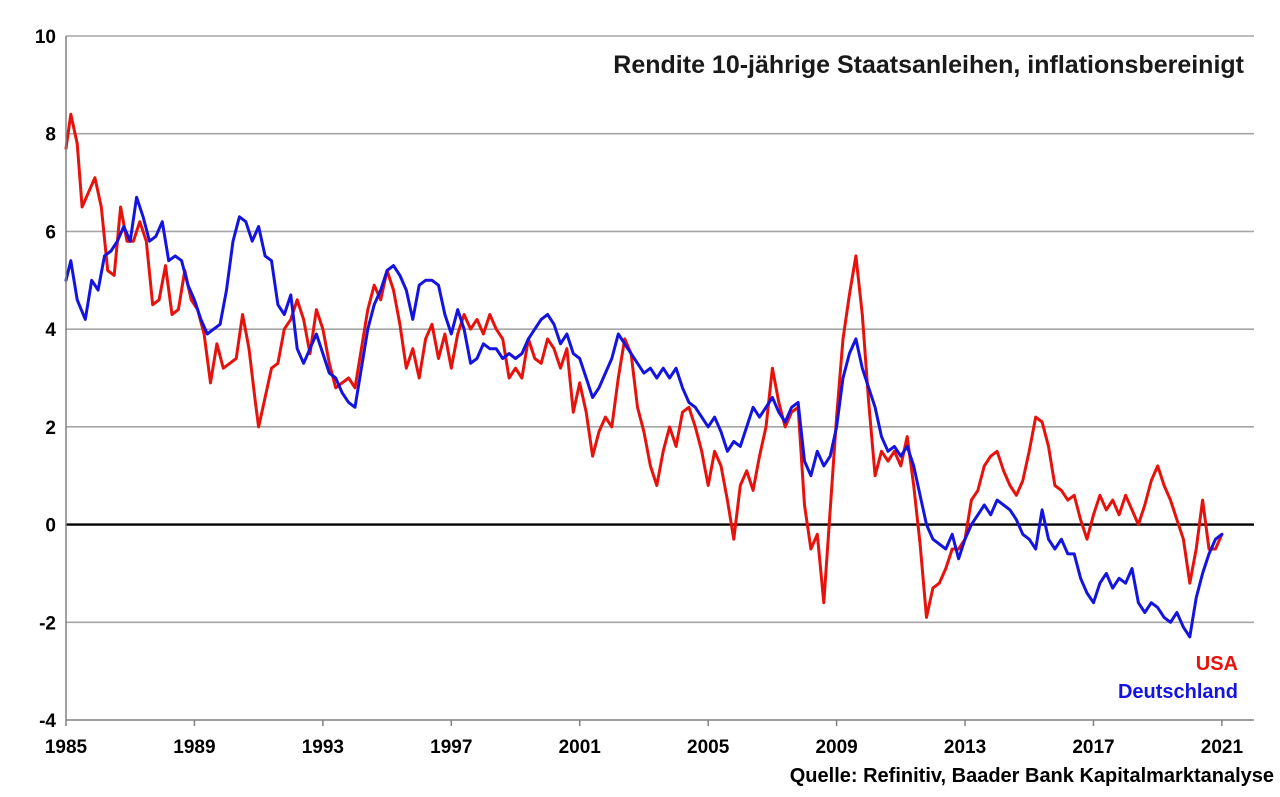 The height and width of the screenshot is (797, 1280). I want to click on y-tick-label: 2, so click(50, 428).